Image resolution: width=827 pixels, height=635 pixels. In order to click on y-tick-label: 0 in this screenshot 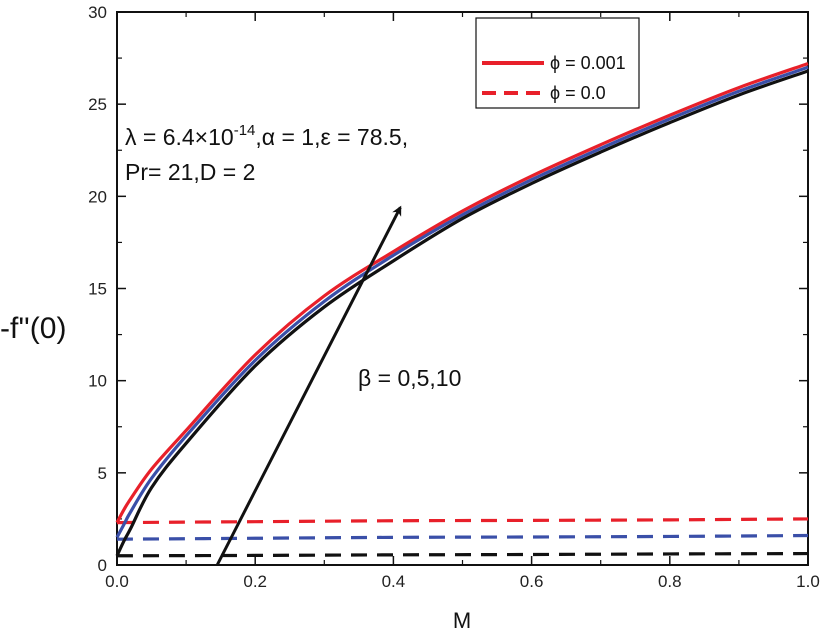, I will do `click(102, 565)`.